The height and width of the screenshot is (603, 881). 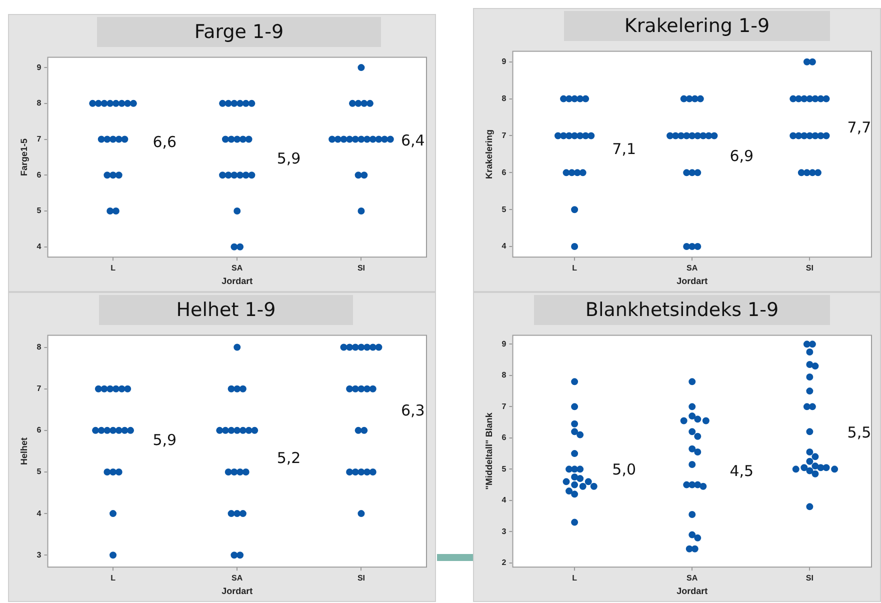 What do you see at coordinates (288, 458) in the screenshot?
I see `annotation: 5,2` at bounding box center [288, 458].